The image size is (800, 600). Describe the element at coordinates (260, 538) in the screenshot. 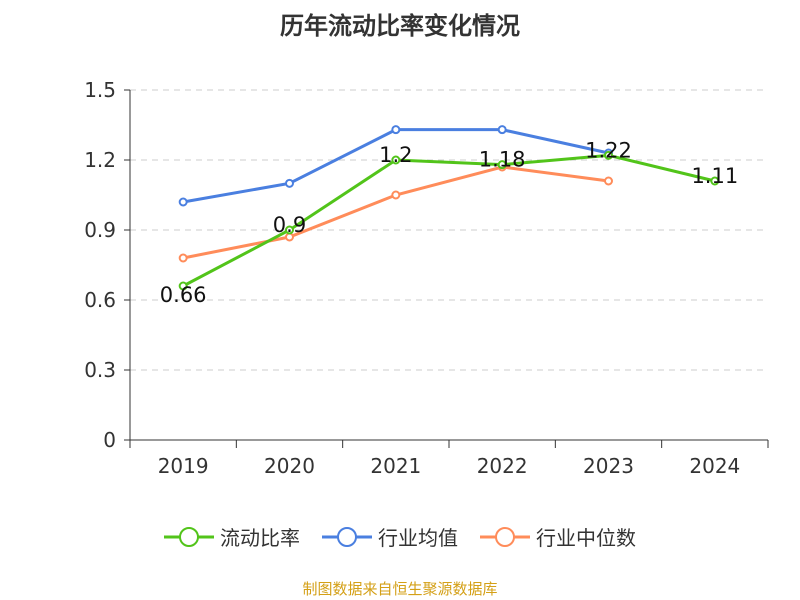

I see `legend-label: 流动比率` at that location.